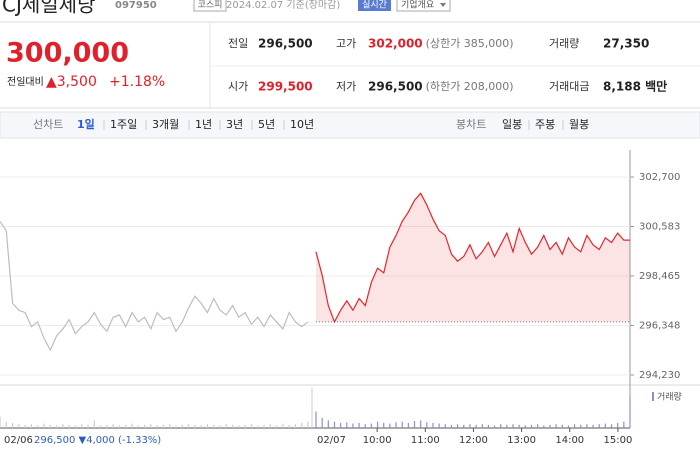 This screenshot has width=700, height=450. Describe the element at coordinates (350, 125) in the screenshot. I see `tab-bar` at that location.